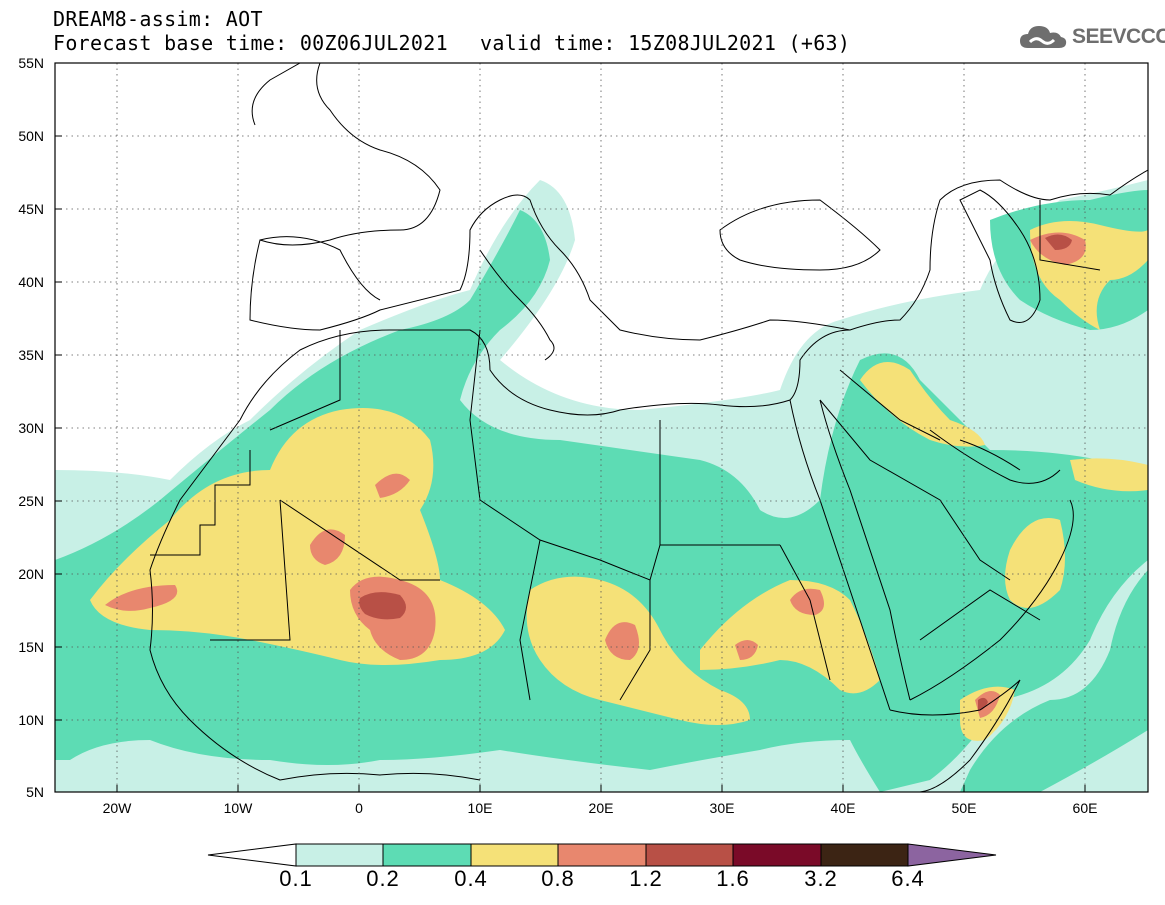 The image size is (1165, 905). What do you see at coordinates (238, 808) in the screenshot?
I see `lon-label: 10W` at bounding box center [238, 808].